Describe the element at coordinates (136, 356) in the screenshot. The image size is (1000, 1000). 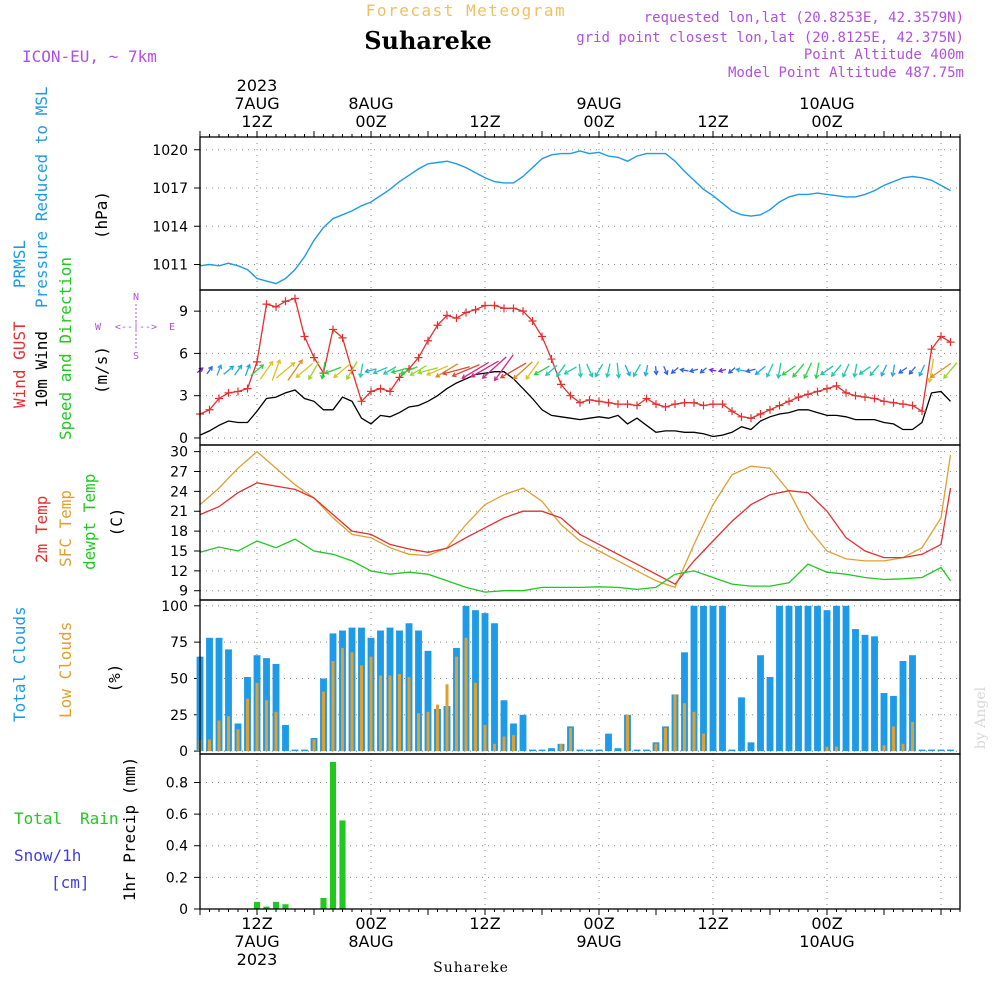
I see `compass-south: S` at that location.